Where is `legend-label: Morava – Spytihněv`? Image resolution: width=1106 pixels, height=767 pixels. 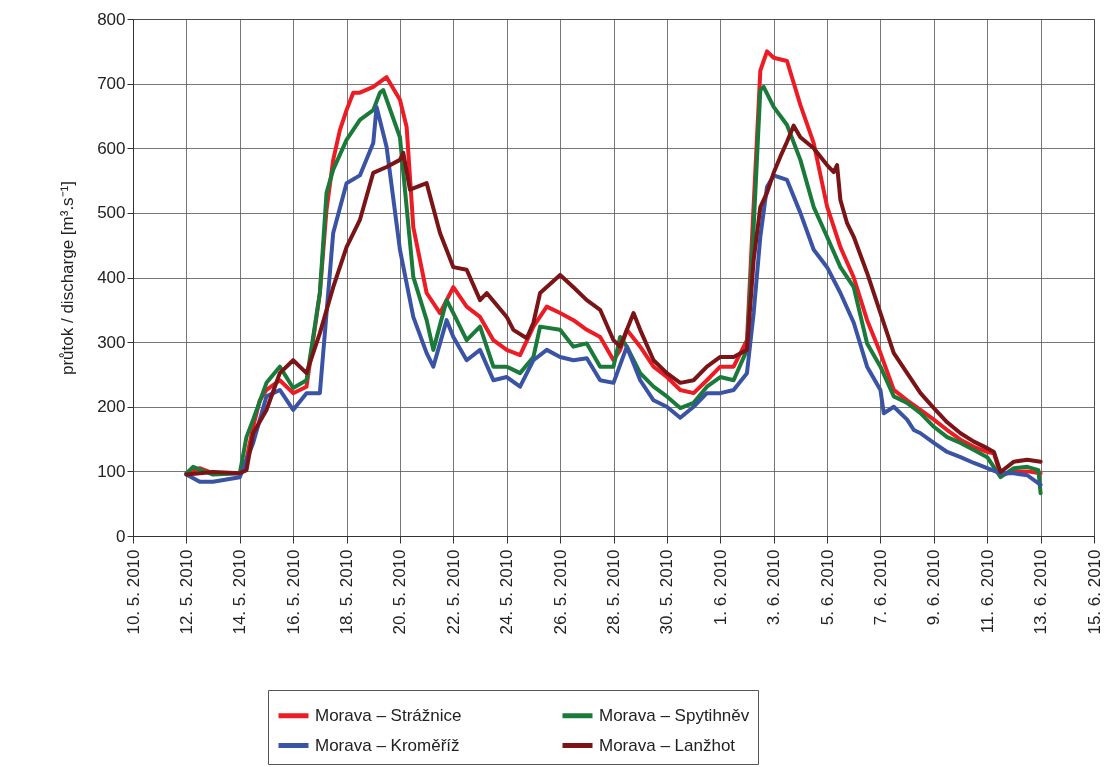
legend-label: Morava – Spytihněv is located at coordinates (674, 715).